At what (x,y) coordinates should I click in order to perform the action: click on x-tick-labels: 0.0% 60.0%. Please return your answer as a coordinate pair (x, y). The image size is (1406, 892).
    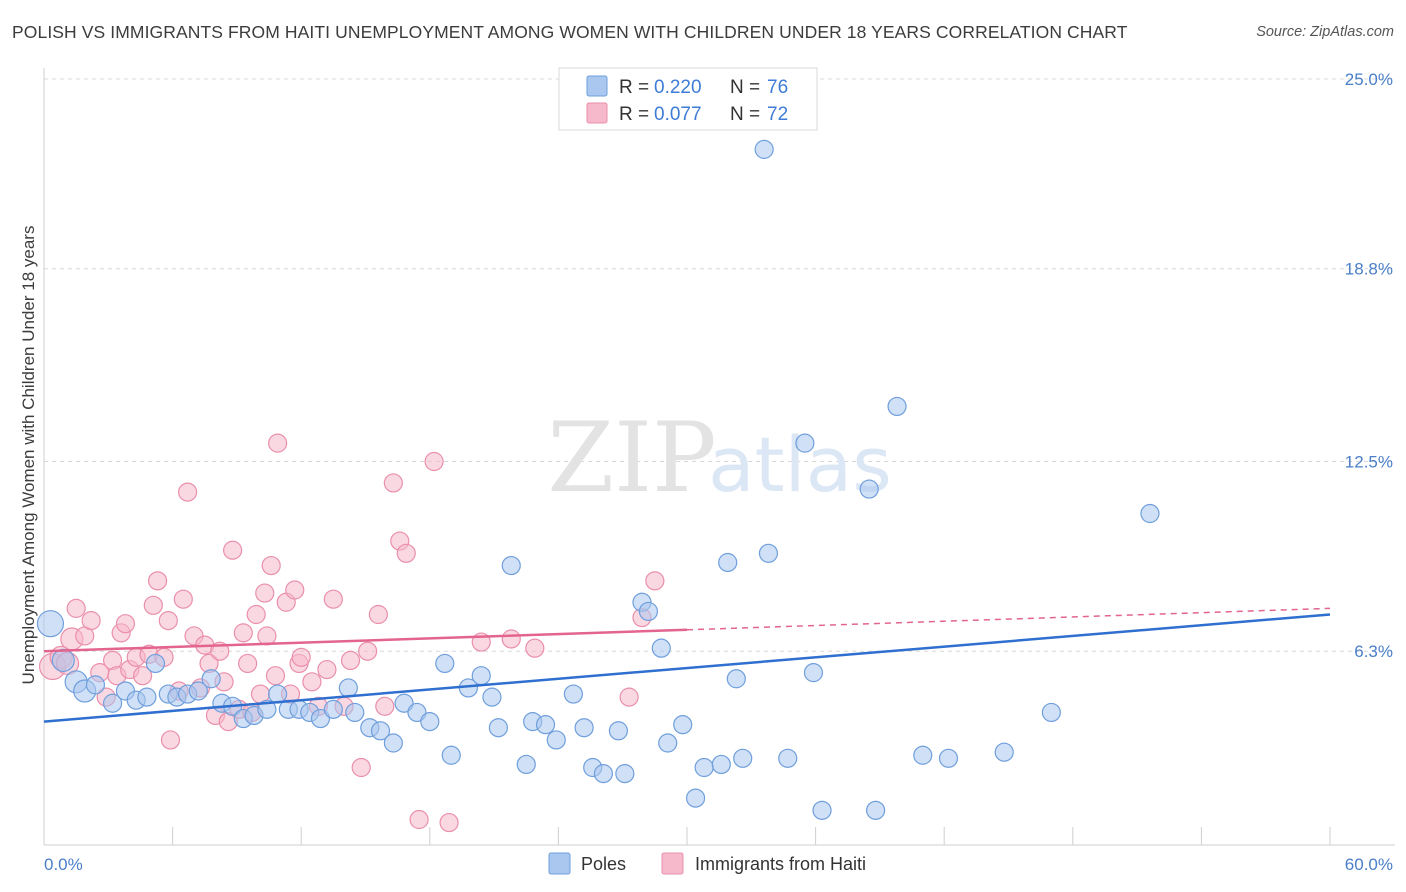
    Looking at the image, I should click on (718, 864).